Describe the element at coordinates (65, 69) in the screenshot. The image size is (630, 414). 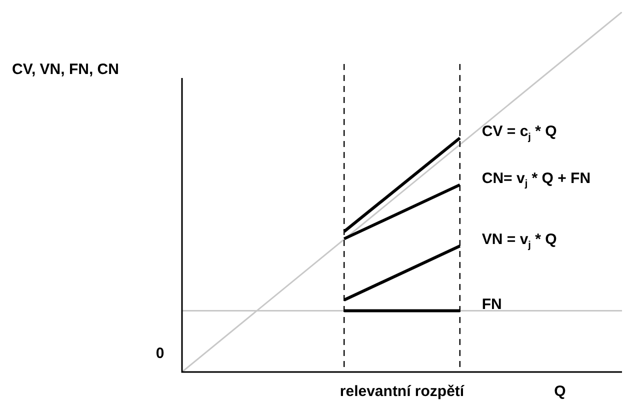
I see `y-axis-title: CV, VN, FN, CN` at that location.